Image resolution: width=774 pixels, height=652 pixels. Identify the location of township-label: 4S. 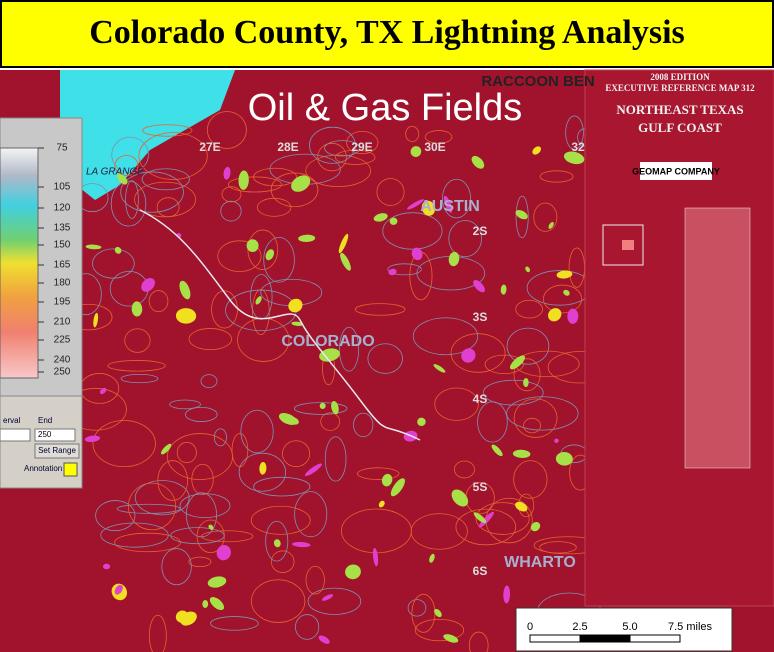
(480, 399).